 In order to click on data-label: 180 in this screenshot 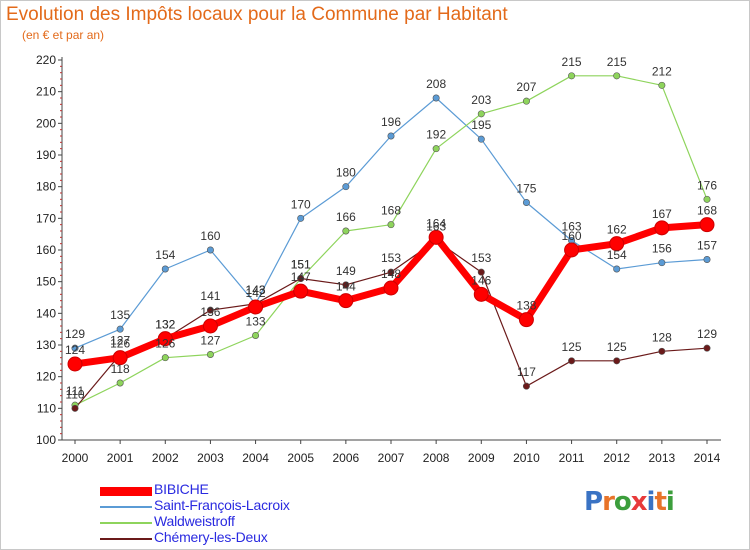, I will do `click(346, 173)`.